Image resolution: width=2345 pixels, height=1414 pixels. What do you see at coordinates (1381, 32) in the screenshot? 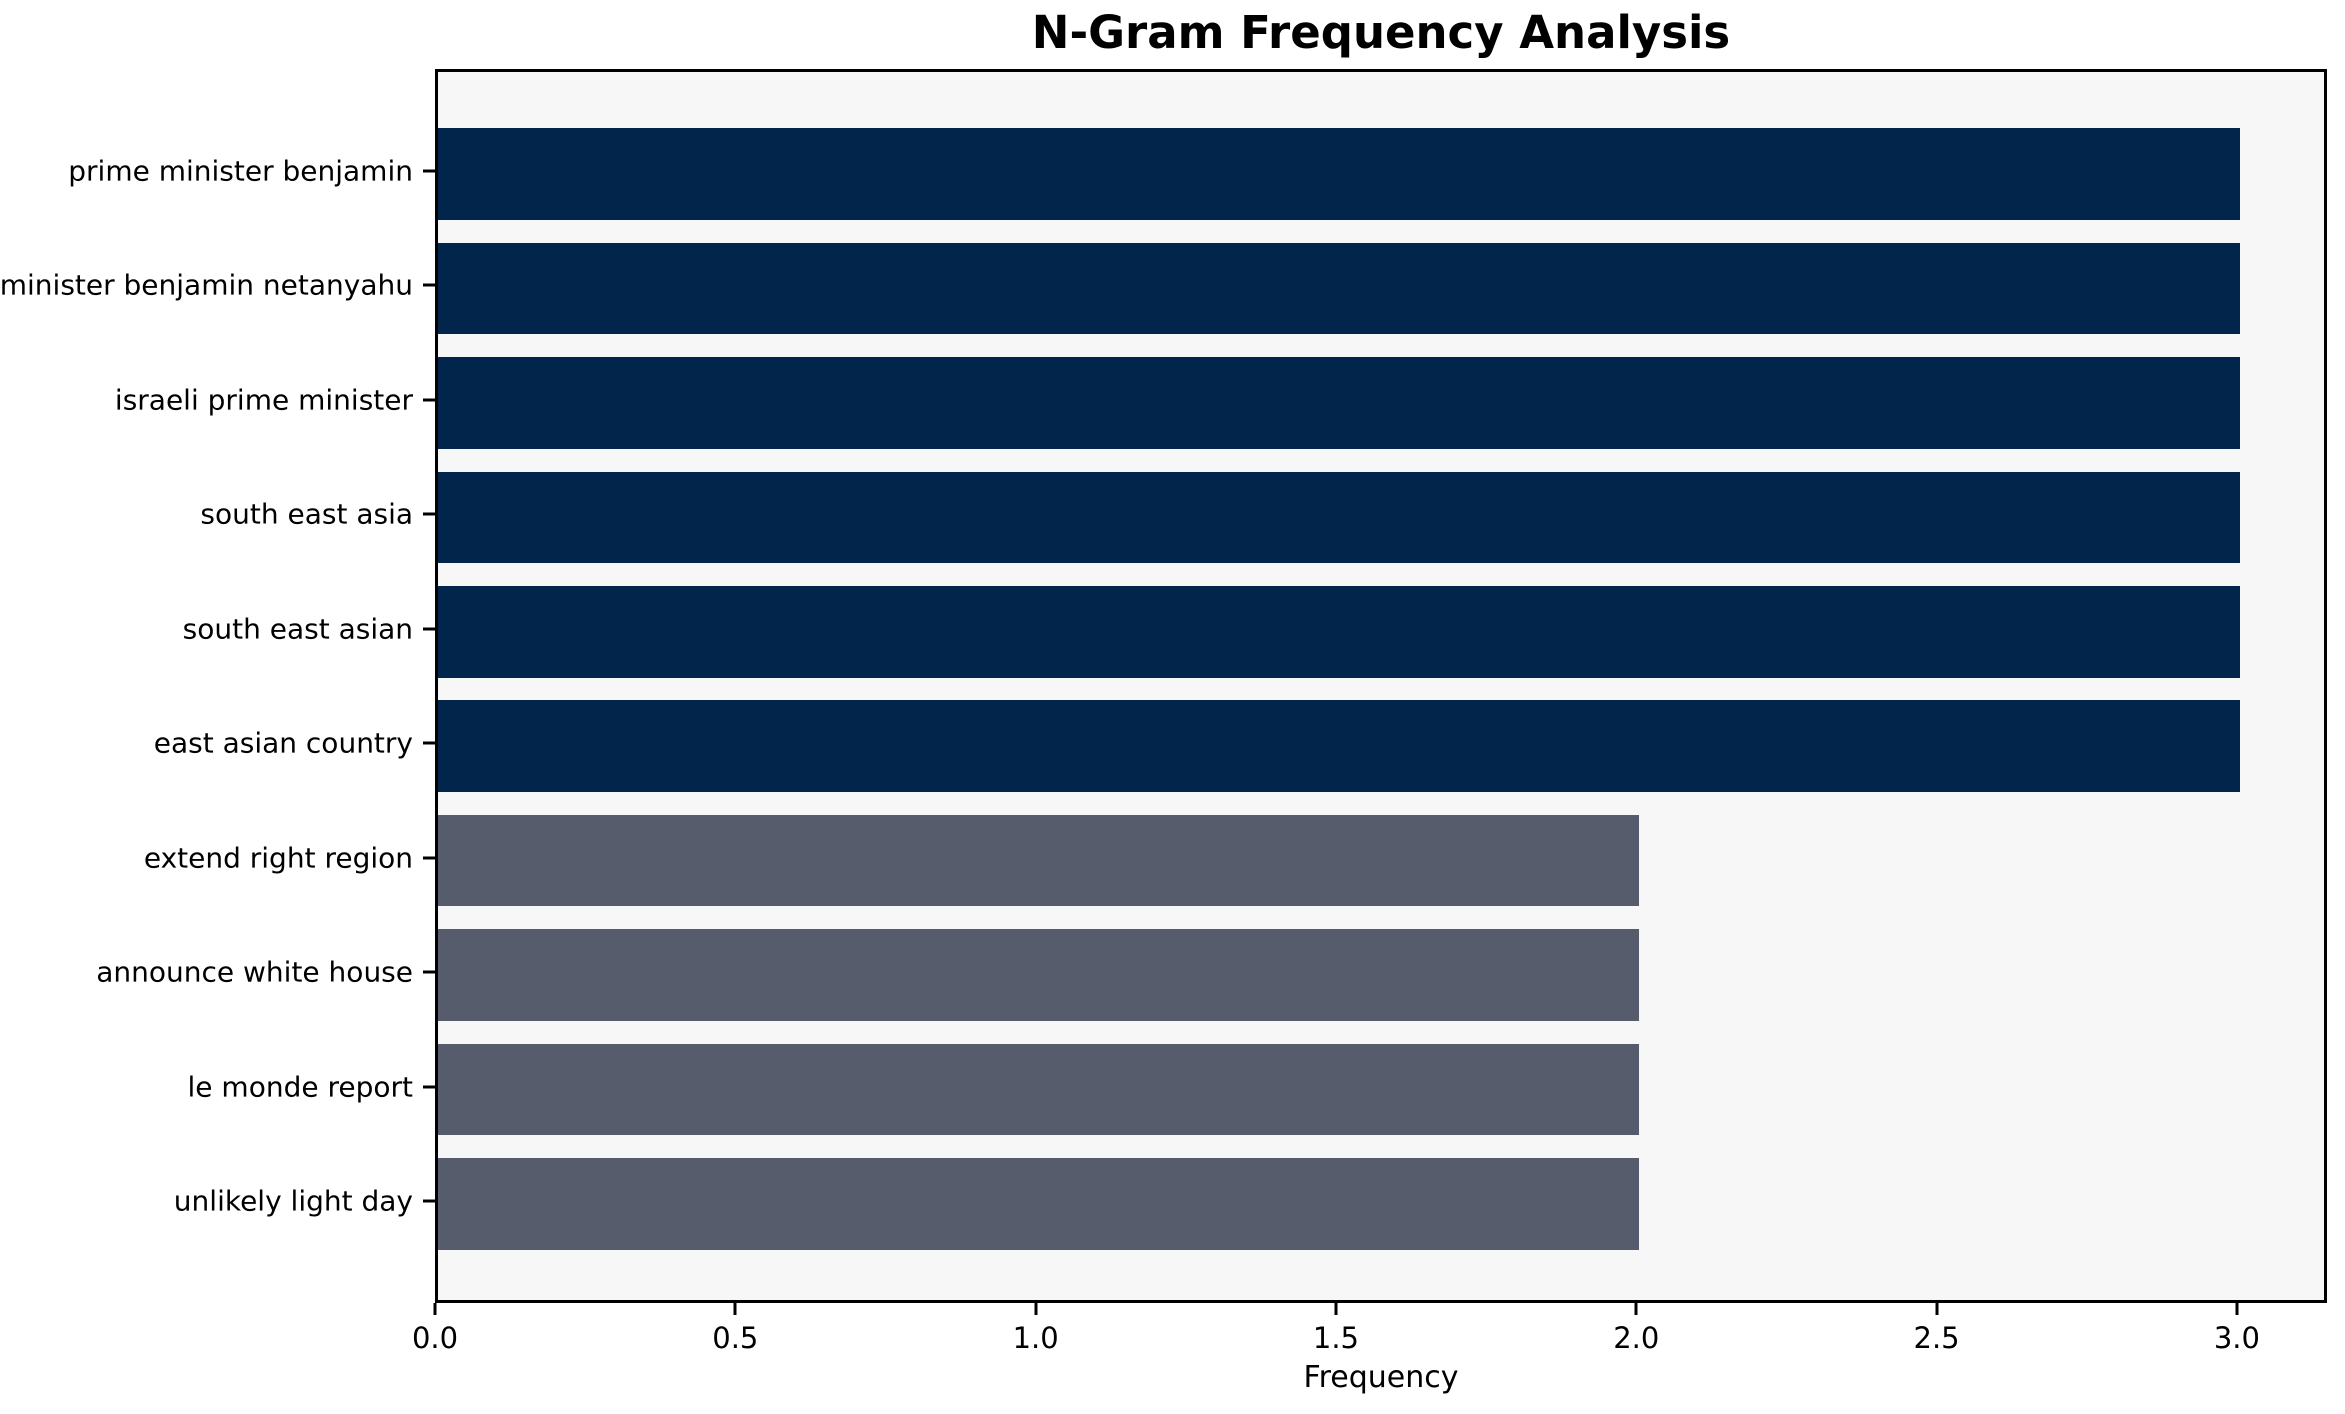
I see `chart-title: N-Gram Frequency Analysis` at bounding box center [1381, 32].